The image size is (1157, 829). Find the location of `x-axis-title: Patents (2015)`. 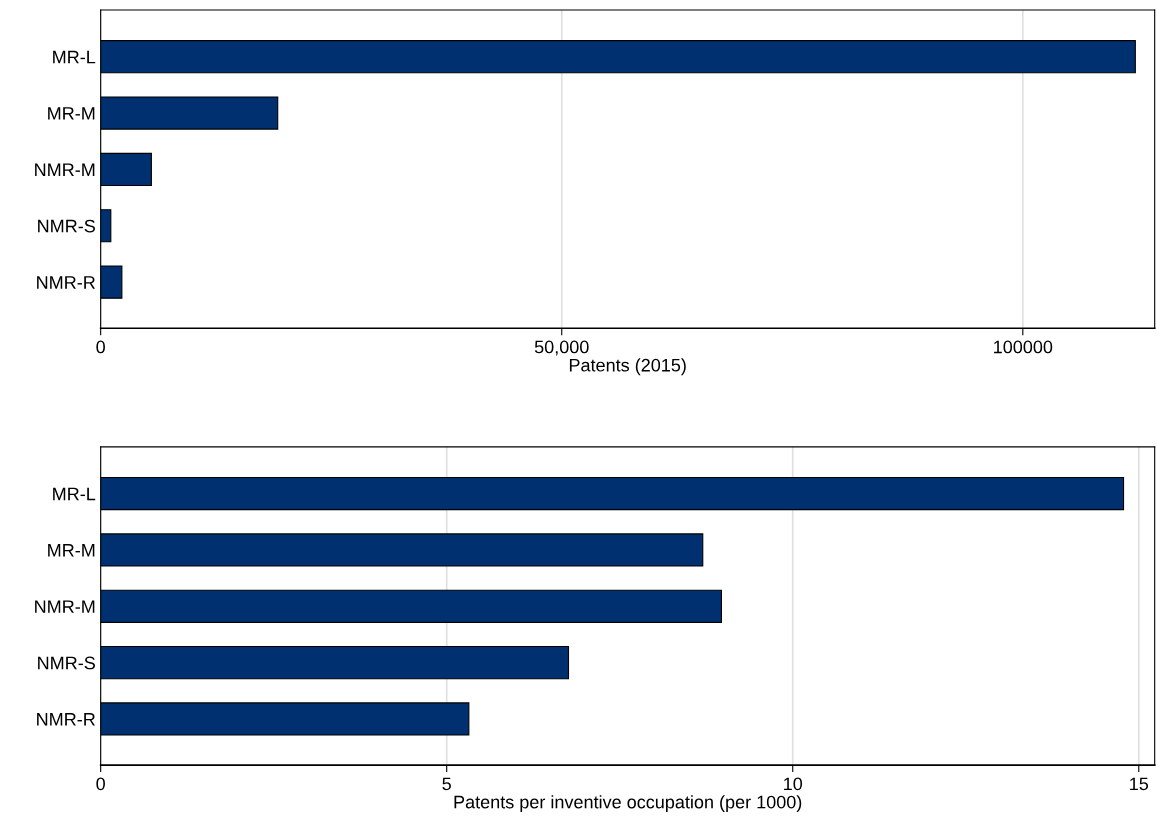

x-axis-title: Patents (2015) is located at coordinates (627, 367).